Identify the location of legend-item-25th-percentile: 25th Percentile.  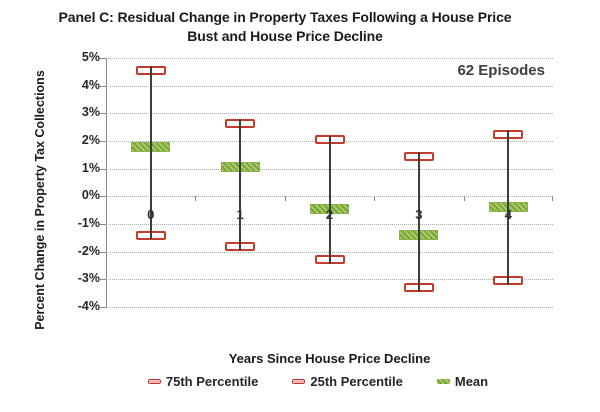
(347, 381).